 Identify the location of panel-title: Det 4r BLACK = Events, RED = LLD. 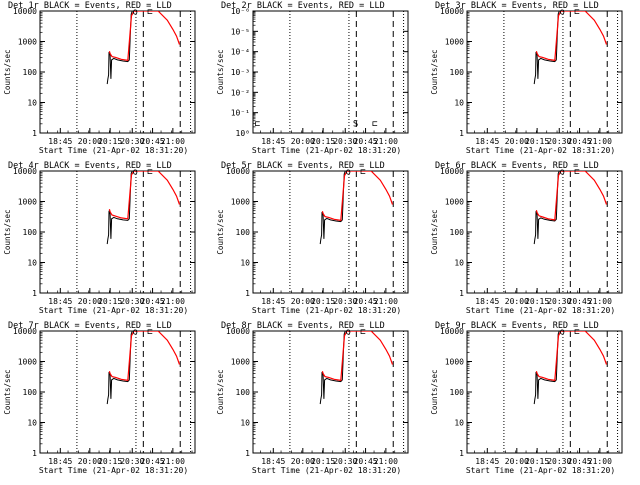
(90, 166).